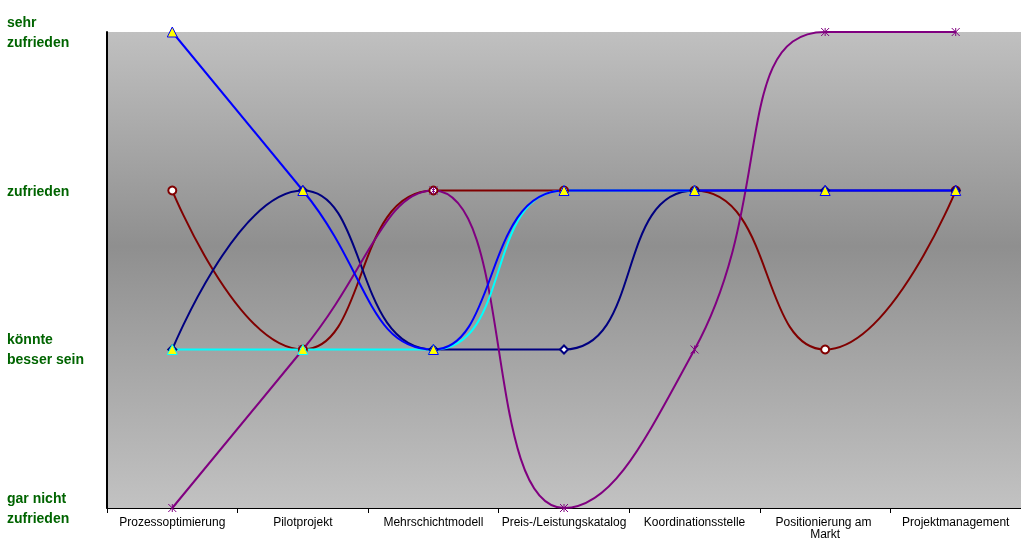 This screenshot has height=554, width=1021. I want to click on x-tick-label: Positionierung am Markt, so click(825, 528).